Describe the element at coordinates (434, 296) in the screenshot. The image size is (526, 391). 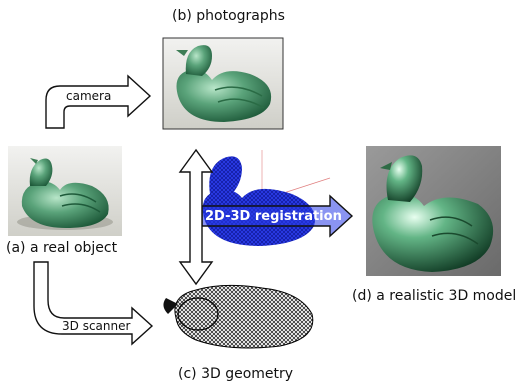
I see `model-label: (d) a realistic 3D model` at that location.